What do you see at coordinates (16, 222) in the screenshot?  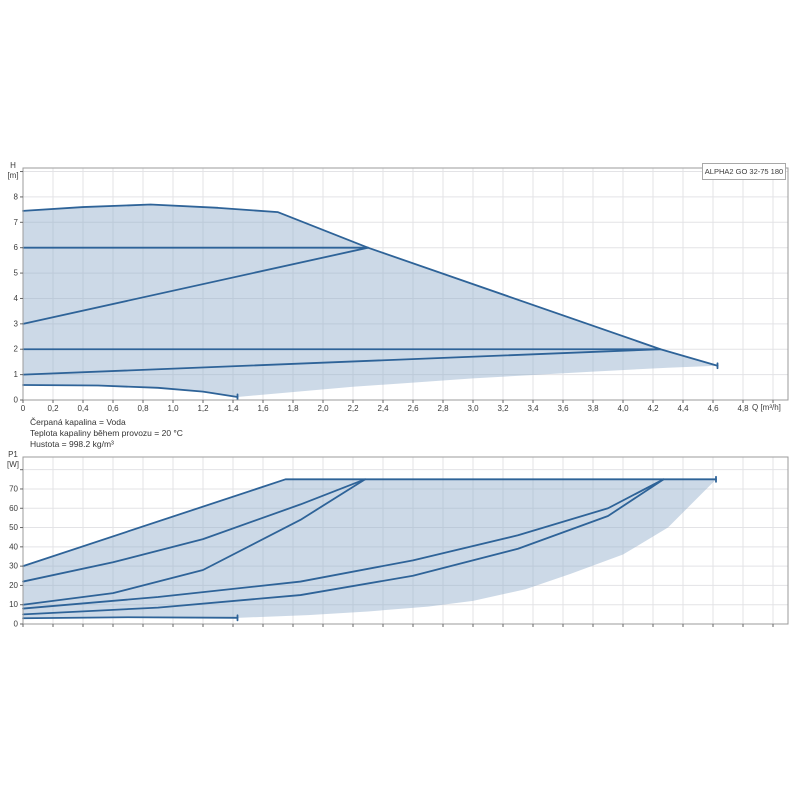 I see `y-tick-label: 7` at bounding box center [16, 222].